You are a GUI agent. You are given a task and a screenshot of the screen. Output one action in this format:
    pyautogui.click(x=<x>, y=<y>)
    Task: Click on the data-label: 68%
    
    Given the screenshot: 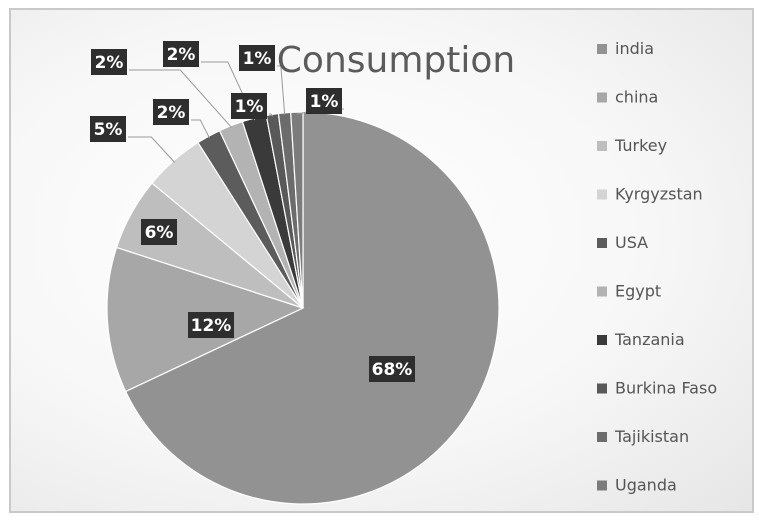 What is the action you would take?
    pyautogui.click(x=392, y=370)
    